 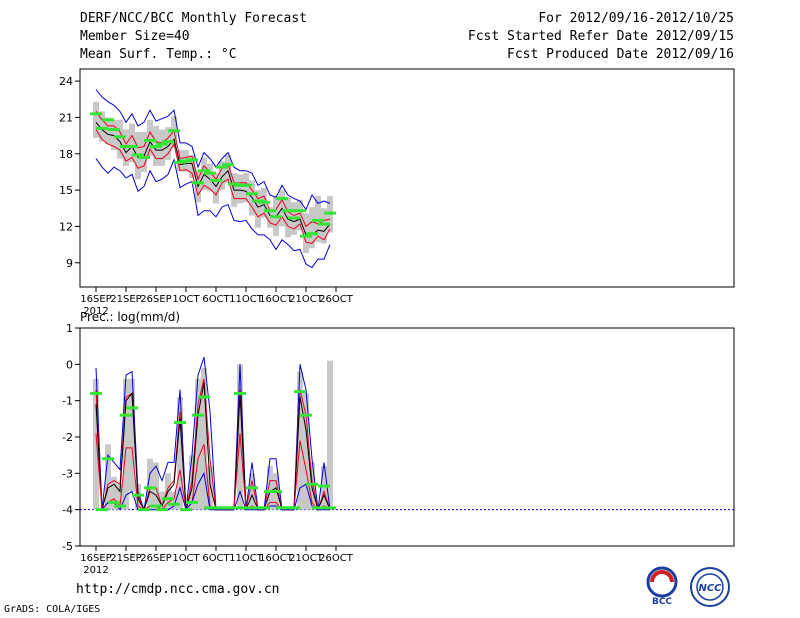 What do you see at coordinates (306, 299) in the screenshot?
I see `temp-x-tick-label: 21OCT` at bounding box center [306, 299].